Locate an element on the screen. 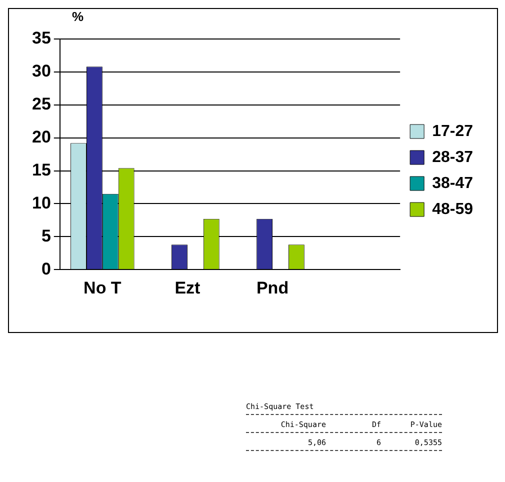 This screenshot has width=505, height=482. y-axis-title: % is located at coordinates (78, 16).